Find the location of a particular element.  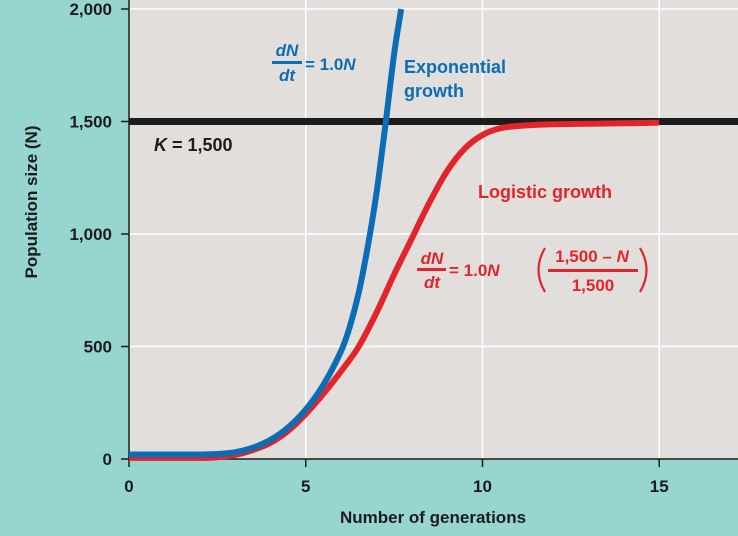

k-label: K = 1,500 is located at coordinates (193, 145).